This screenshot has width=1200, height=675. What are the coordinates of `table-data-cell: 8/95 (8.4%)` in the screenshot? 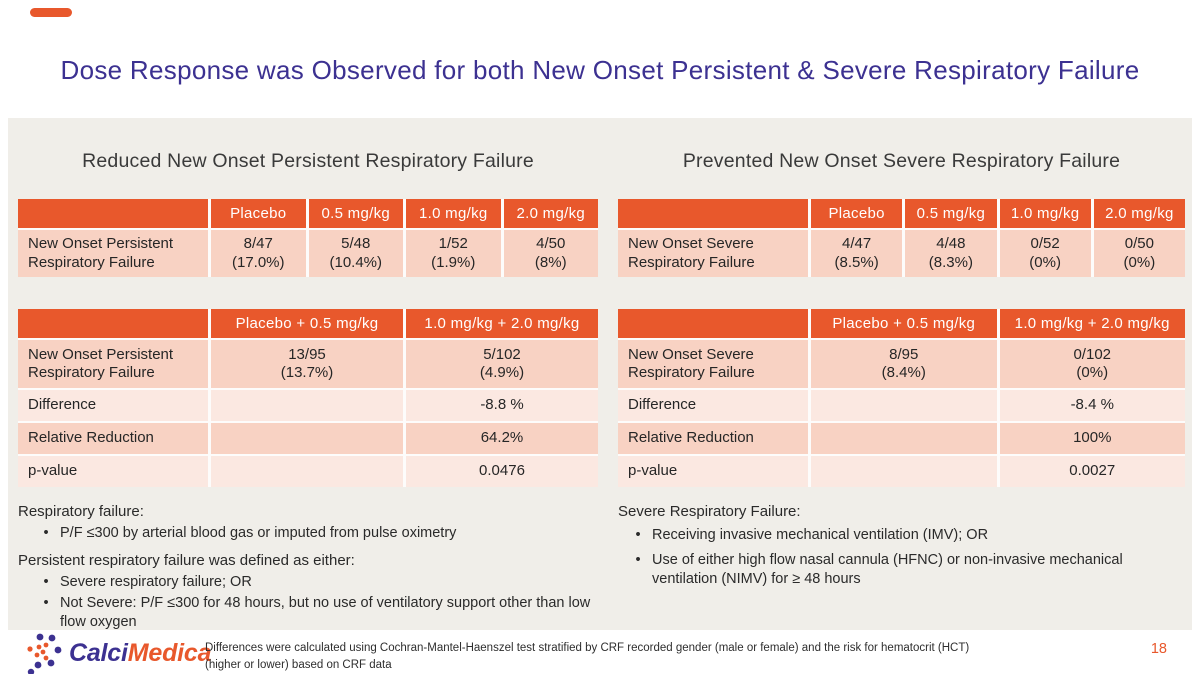 It's located at (904, 364).